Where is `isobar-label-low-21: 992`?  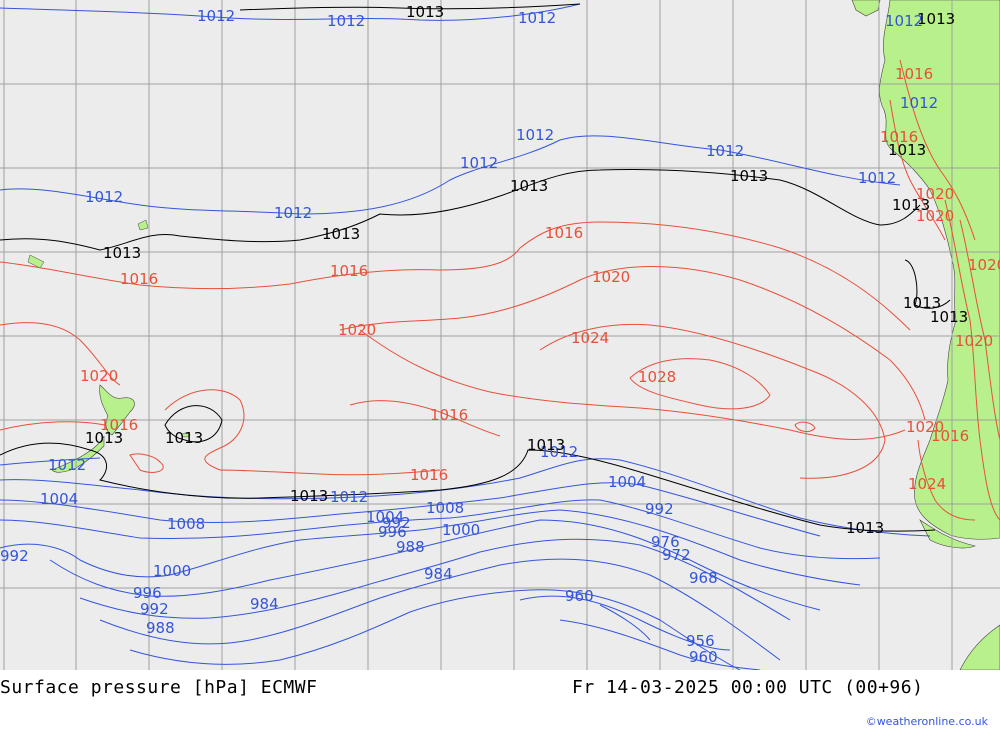 isobar-label-low-21: 992 is located at coordinates (396, 523).